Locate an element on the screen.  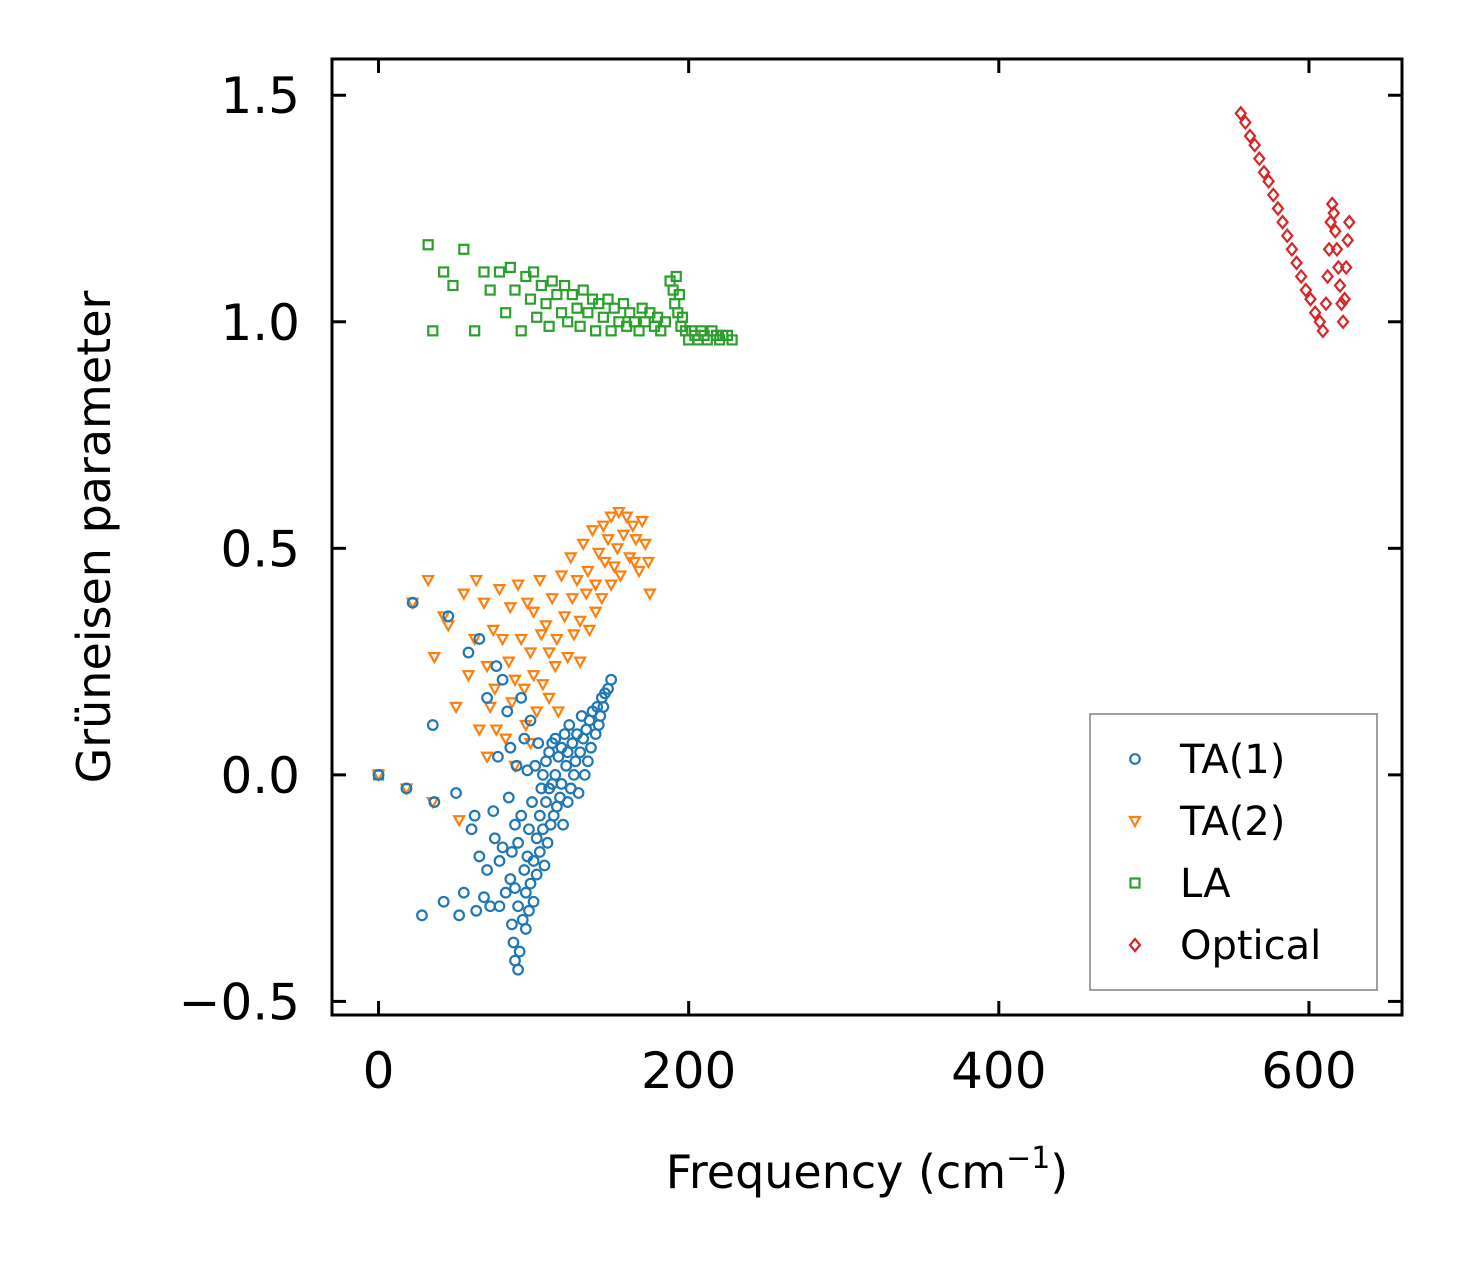
y-tick-label: 1.0 is located at coordinates (260, 323).